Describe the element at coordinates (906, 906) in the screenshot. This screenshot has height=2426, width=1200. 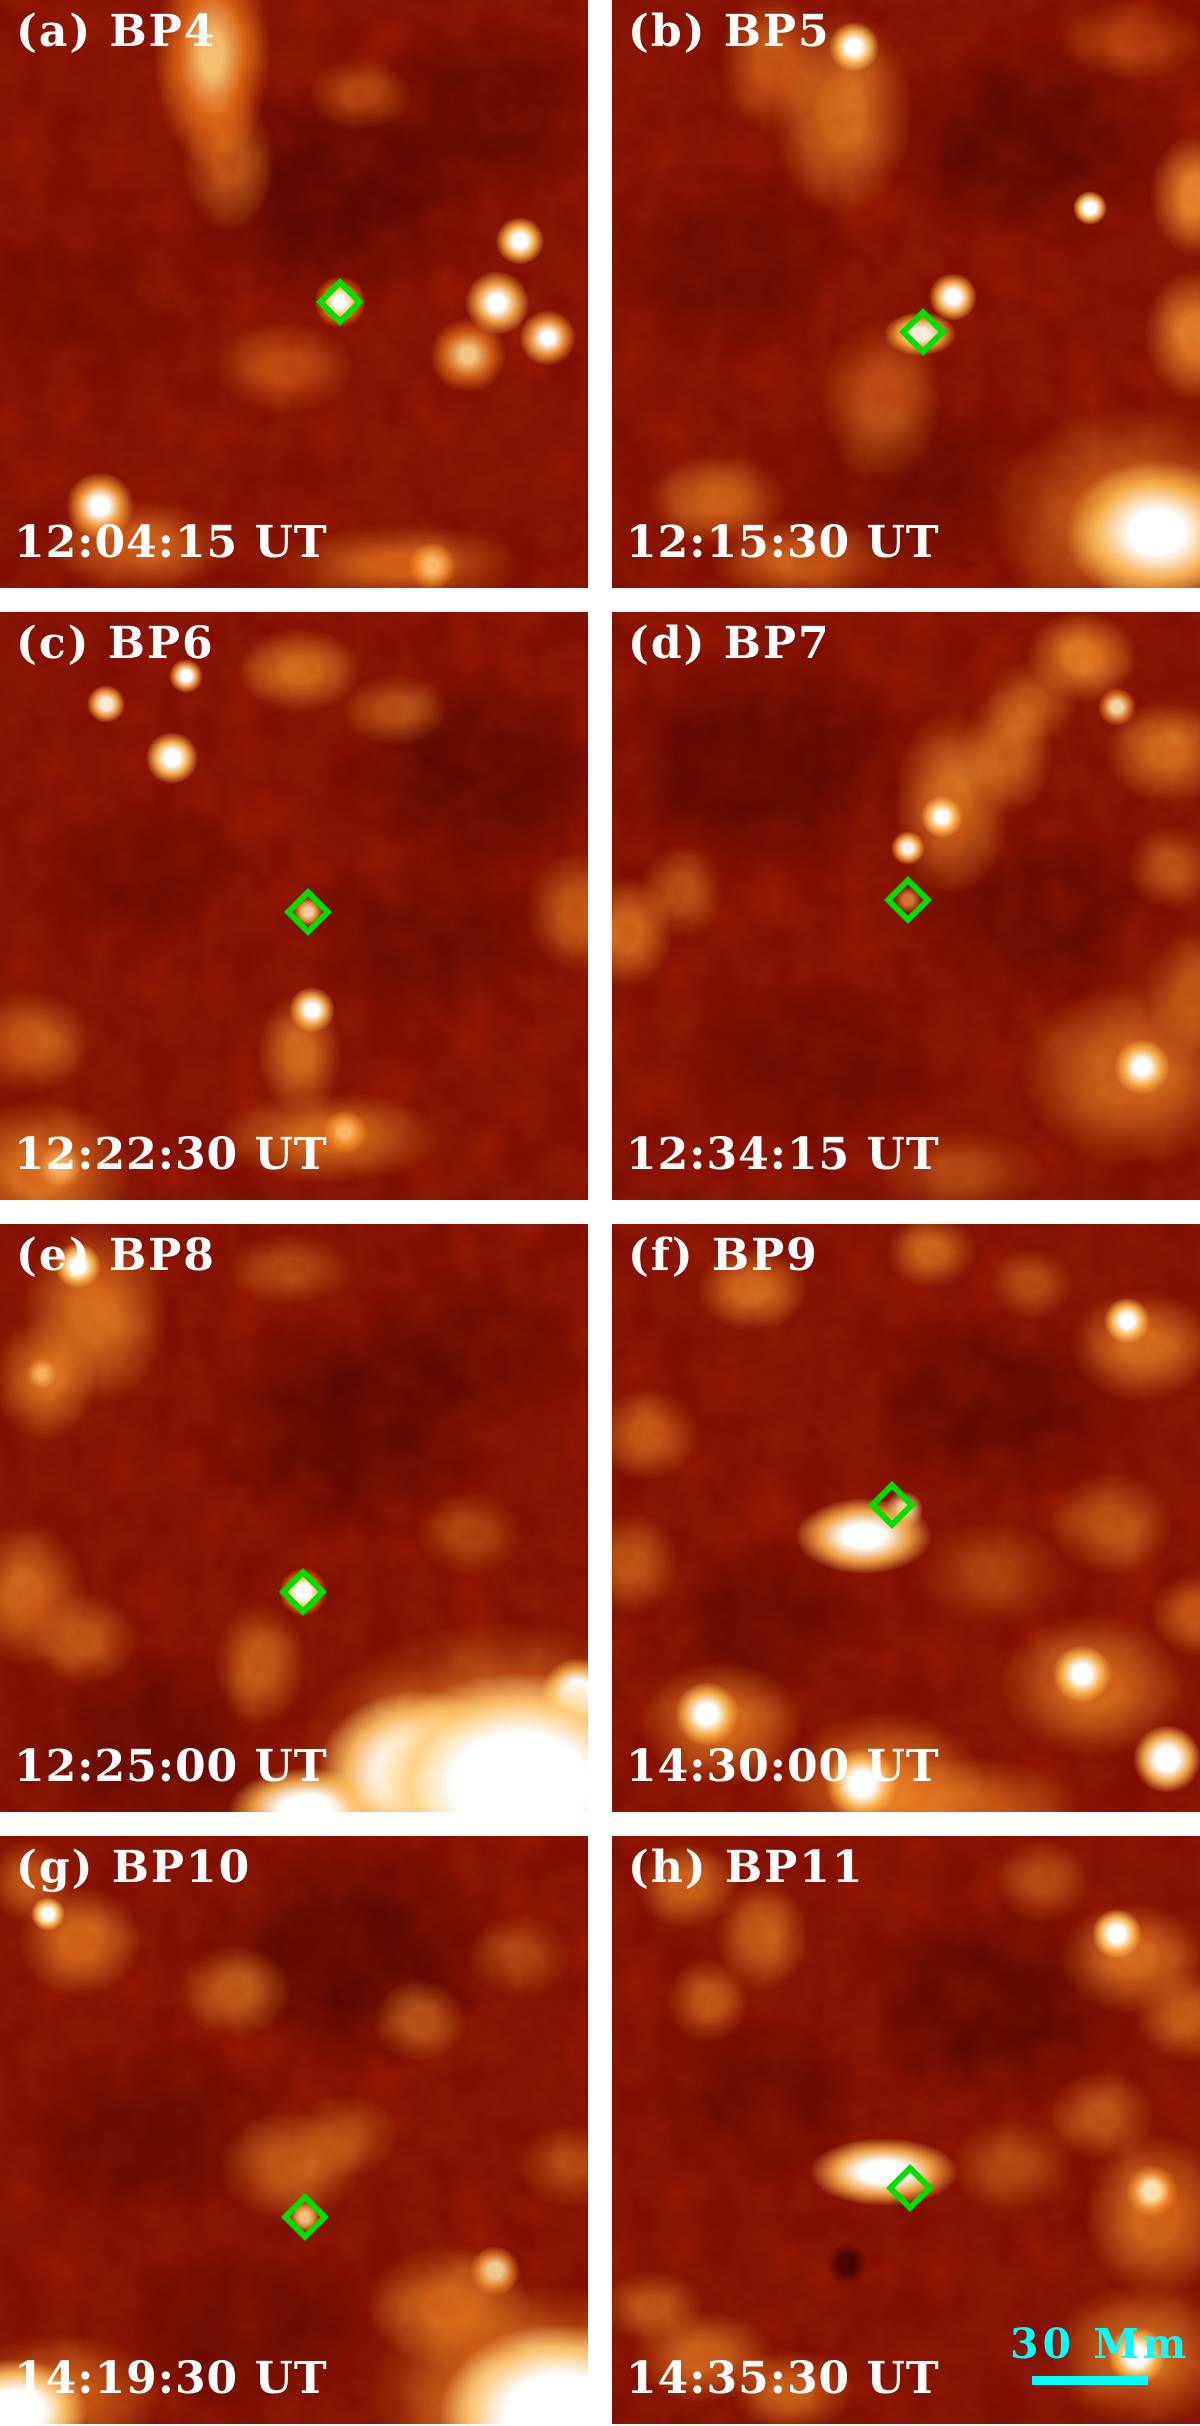
I see `panel-d: (d) BP7 12:34:15 UT` at that location.